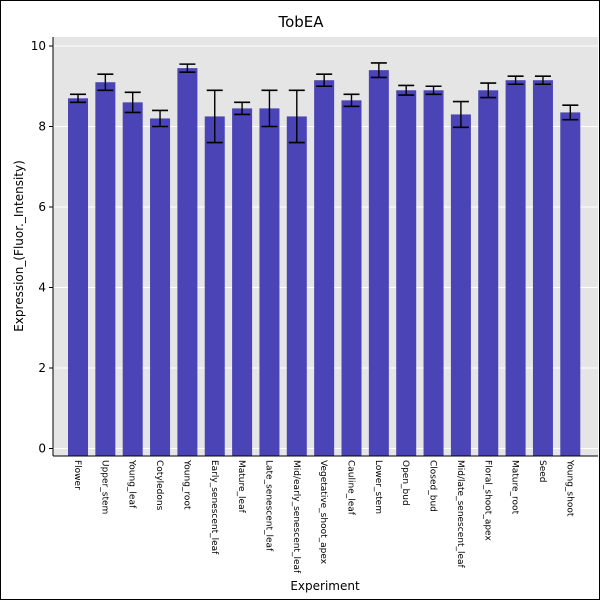 The width and height of the screenshot is (600, 601). I want to click on x-tick-label: Mid/early_senescent_leaf, so click(296, 517).